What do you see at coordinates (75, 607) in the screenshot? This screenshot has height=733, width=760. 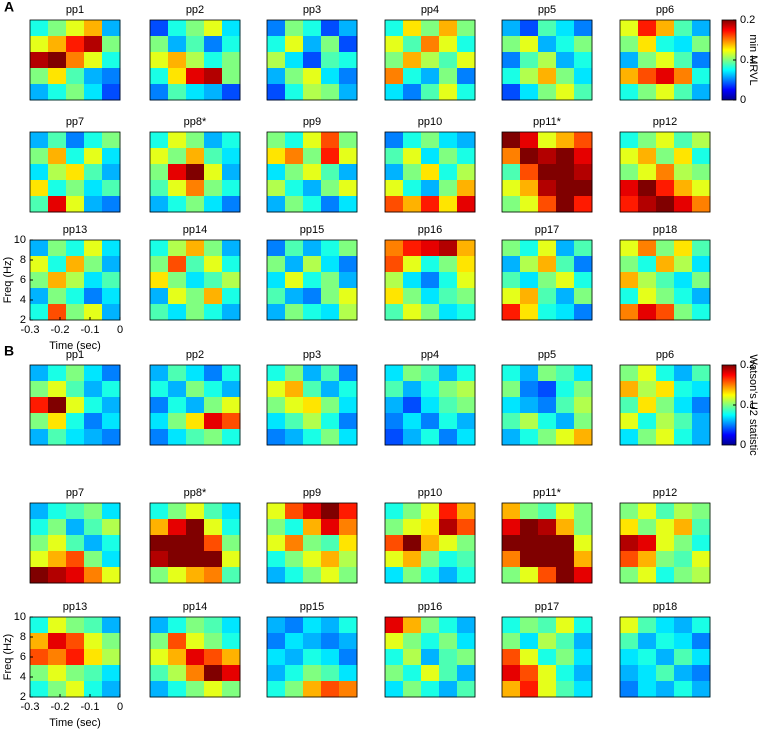 I see `panel-title: pp13` at bounding box center [75, 607].